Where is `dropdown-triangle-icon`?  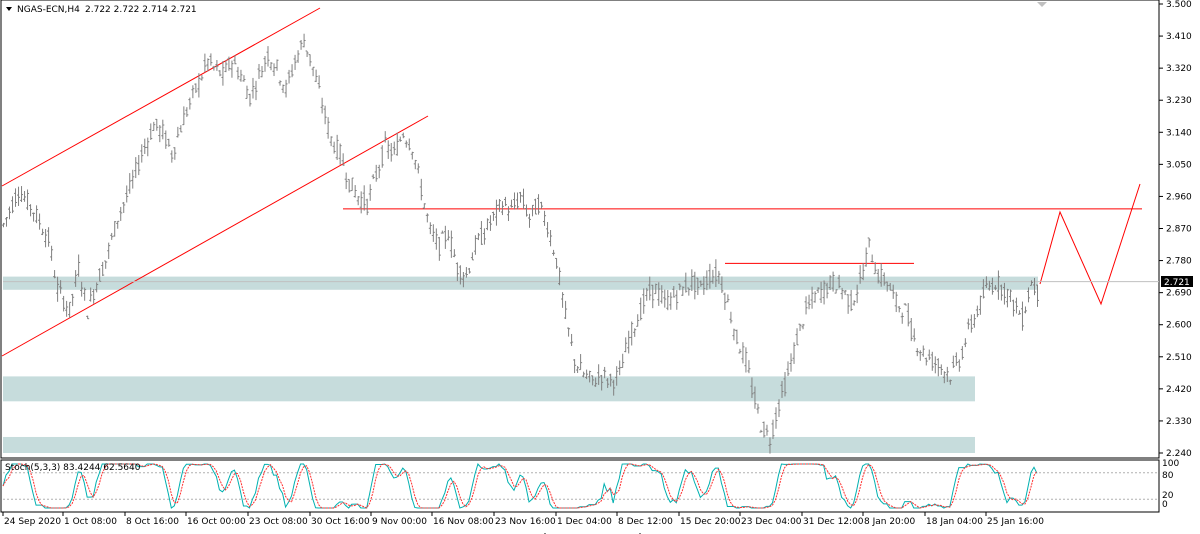
dropdown-triangle-icon is located at coordinates (9, 9).